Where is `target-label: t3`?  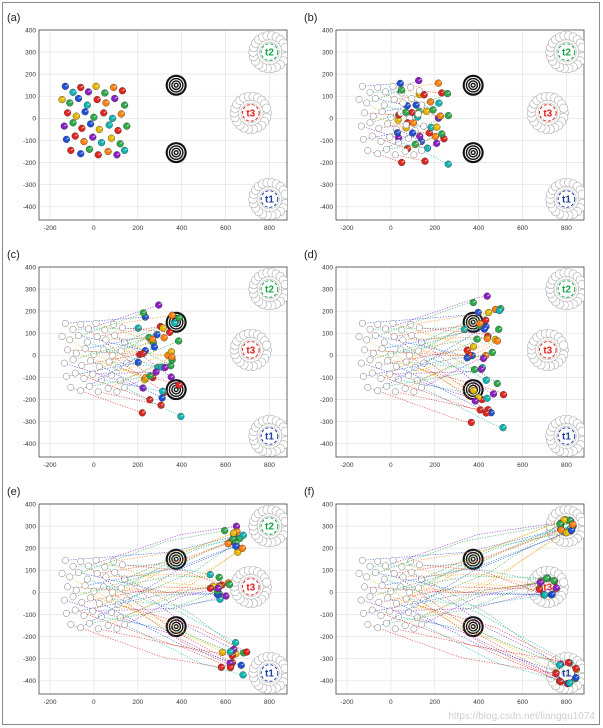 target-label: t3 is located at coordinates (547, 350).